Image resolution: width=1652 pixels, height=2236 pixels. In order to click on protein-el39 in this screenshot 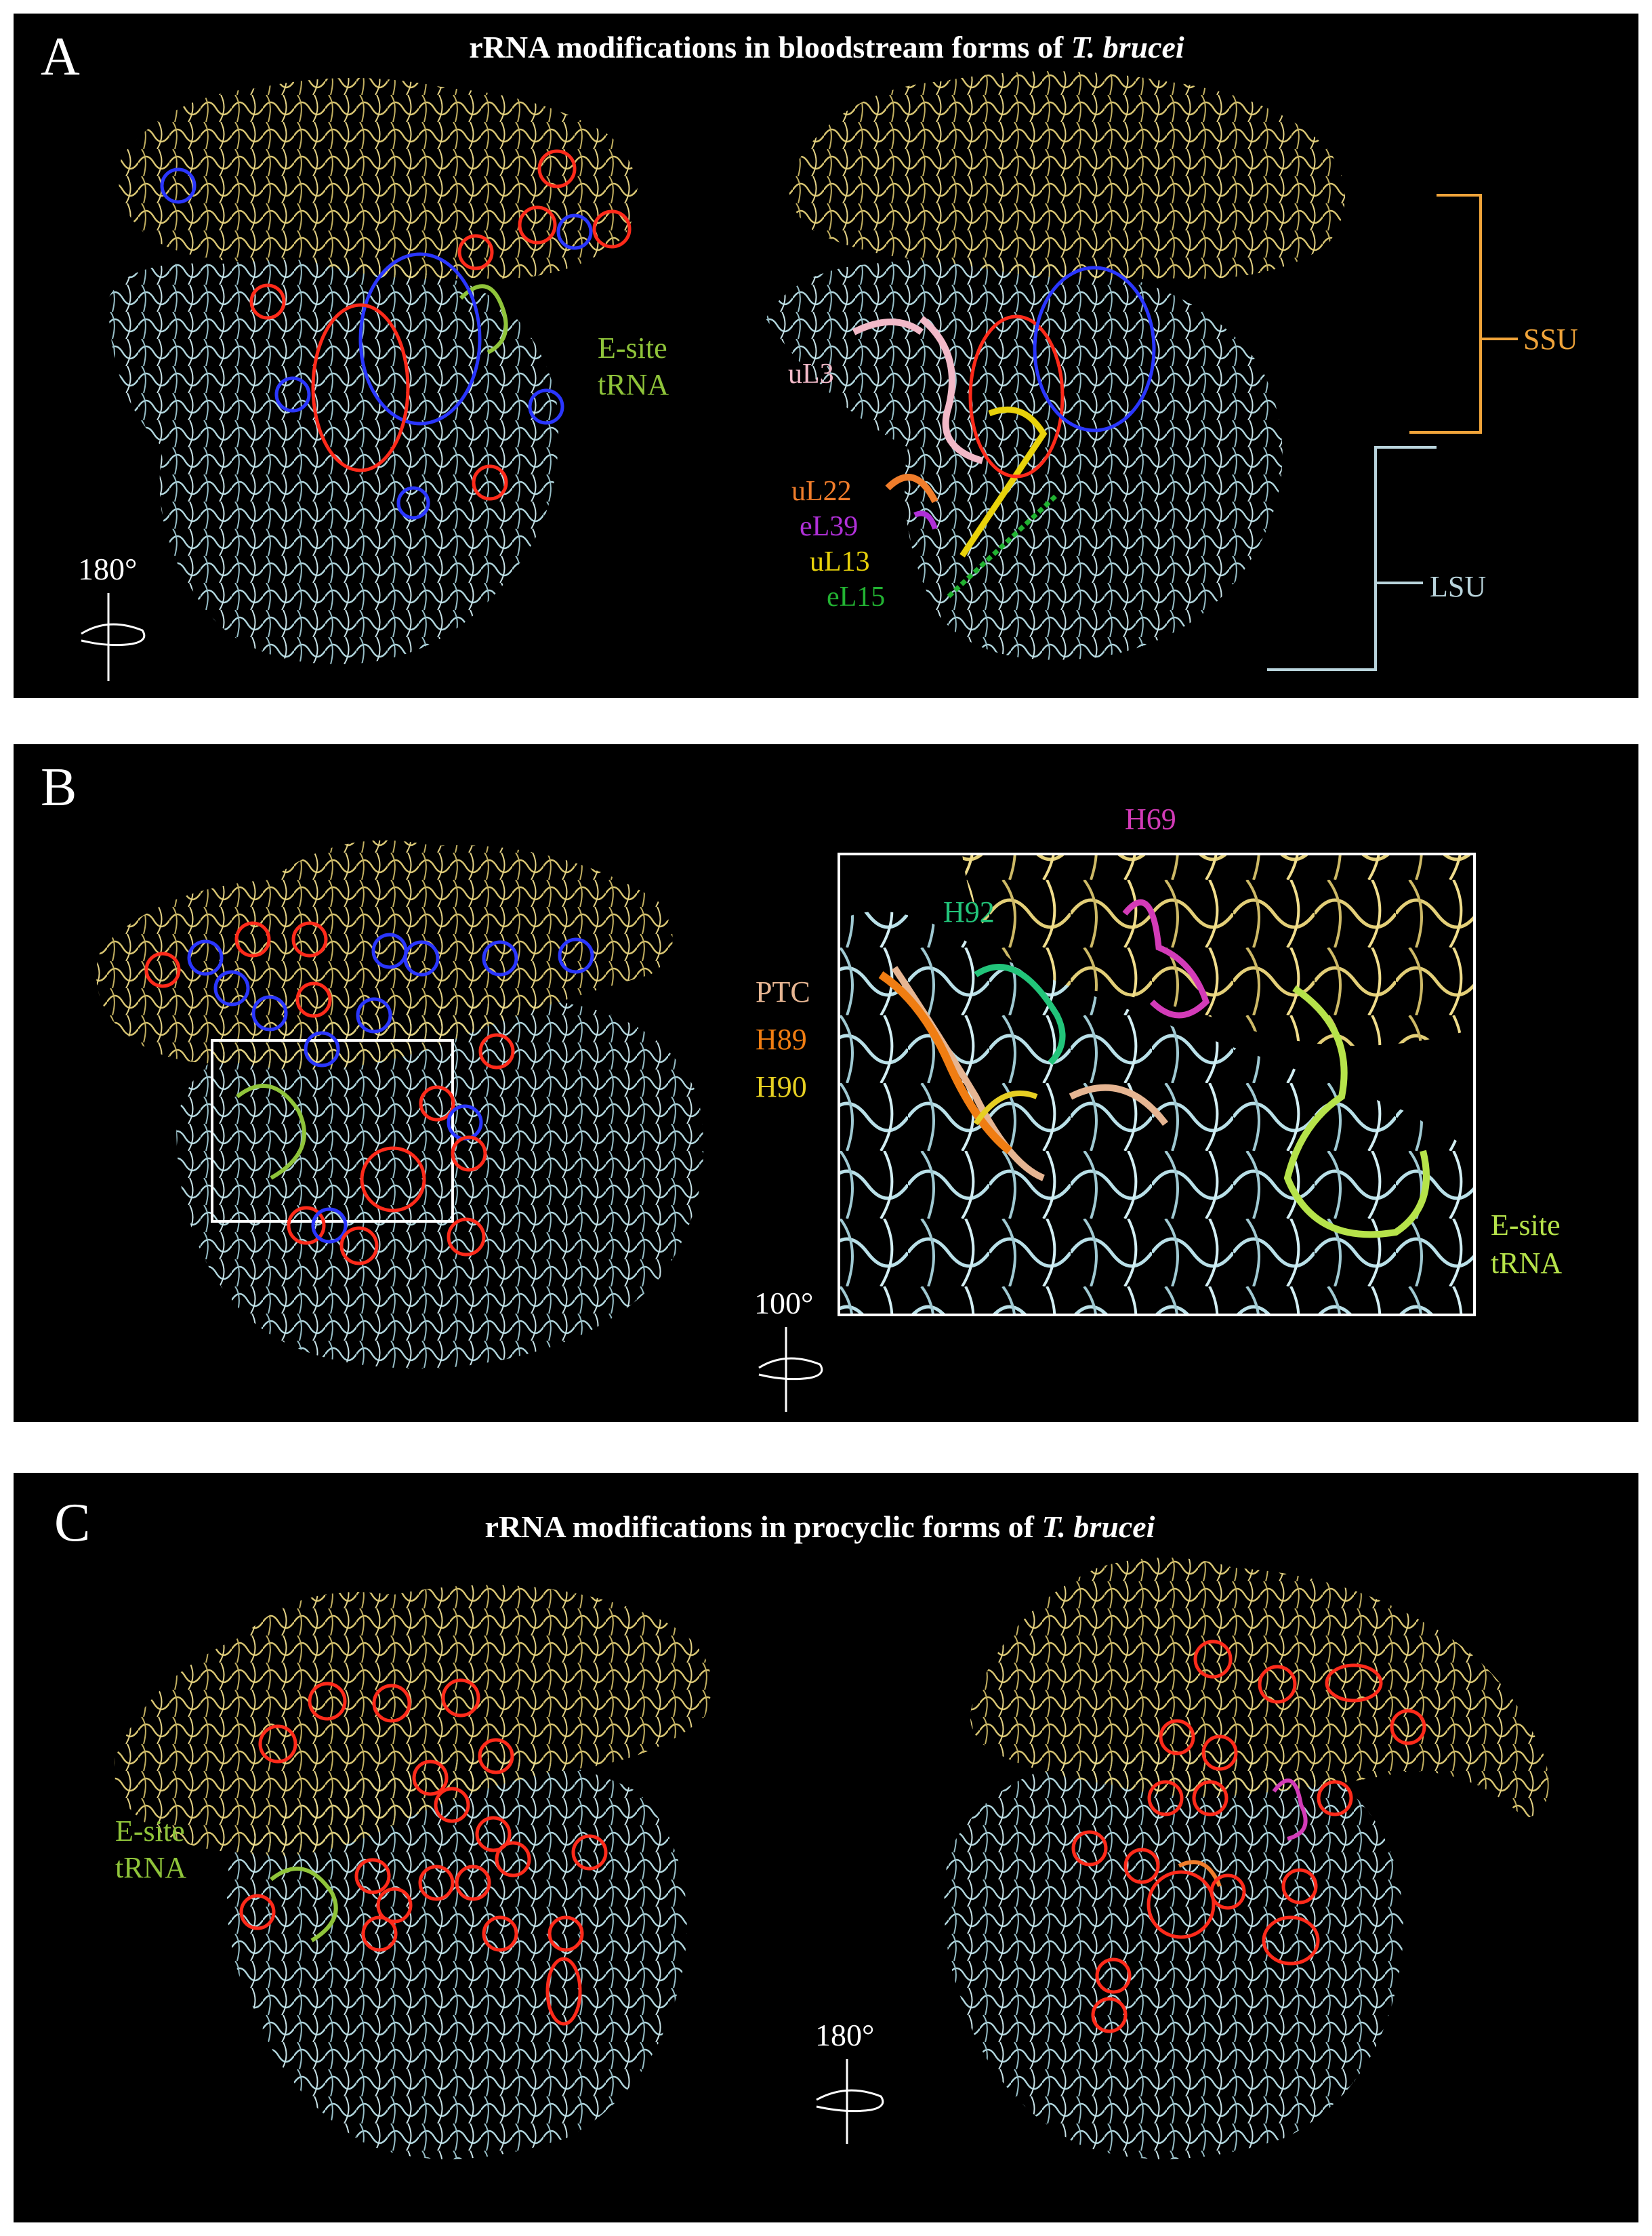, I will do `click(925, 520)`.